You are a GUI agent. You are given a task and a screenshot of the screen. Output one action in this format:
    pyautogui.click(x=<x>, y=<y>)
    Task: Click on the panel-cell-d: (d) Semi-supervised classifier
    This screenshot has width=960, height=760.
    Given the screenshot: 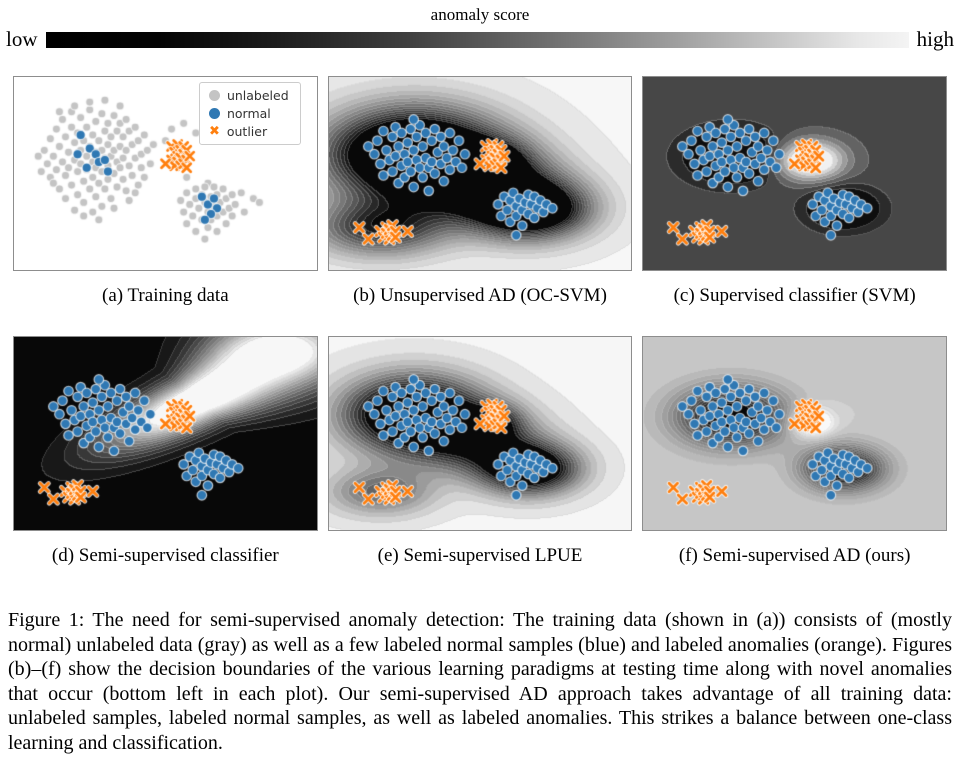 What is the action you would take?
    pyautogui.click(x=165, y=466)
    